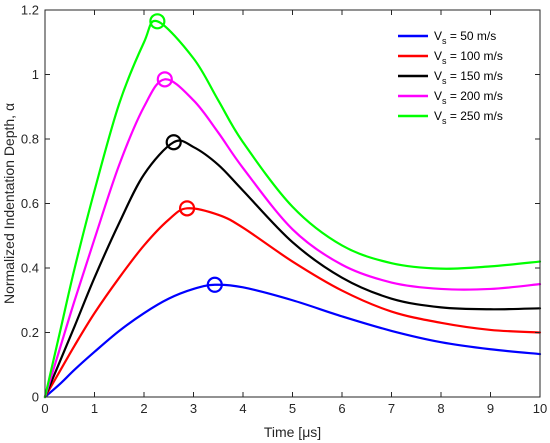  Describe the element at coordinates (468, 57) in the screenshot. I see `legend-label: Vs = 100 m/s` at that location.